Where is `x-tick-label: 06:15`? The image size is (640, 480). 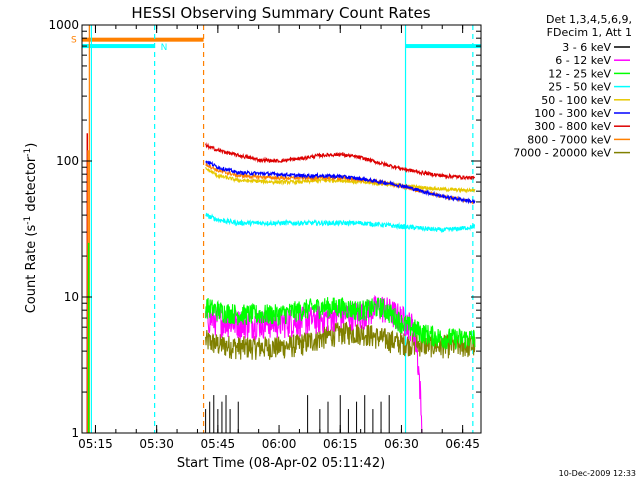 x-tick-label: 06:15 is located at coordinates (340, 444).